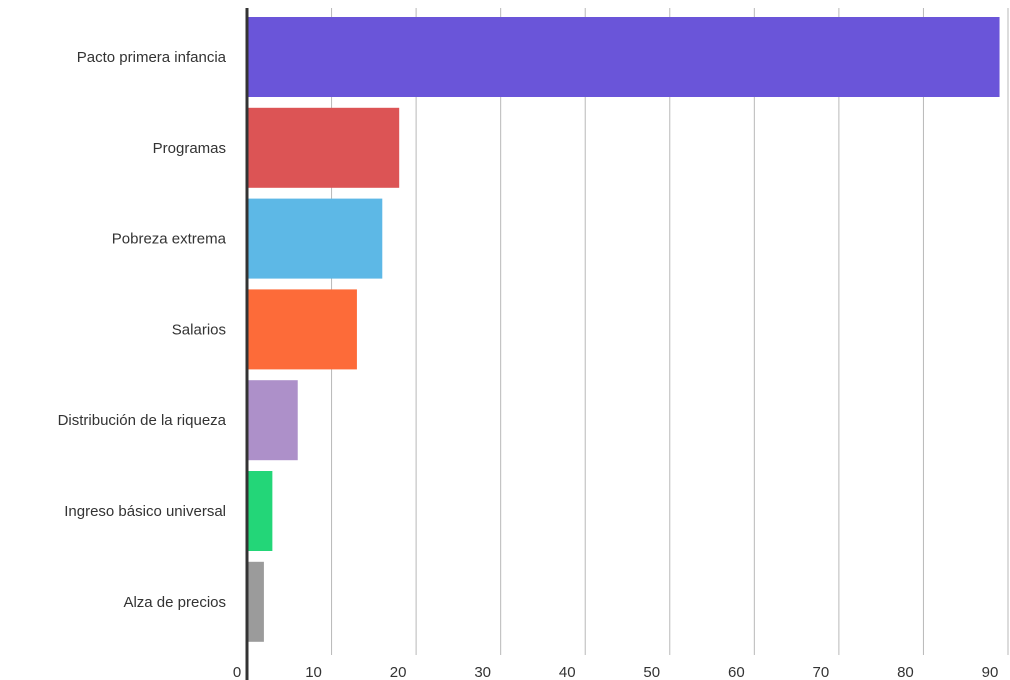 This screenshot has width=1010, height=680. Describe the element at coordinates (237, 672) in the screenshot. I see `x-tick-label: 0` at that location.